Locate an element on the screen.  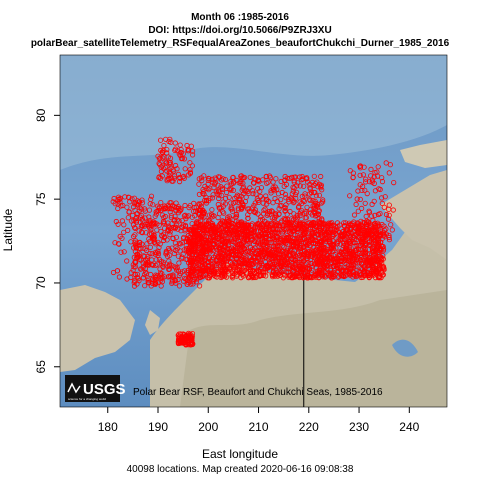
x-tick-label: 220 is located at coordinates (309, 427).